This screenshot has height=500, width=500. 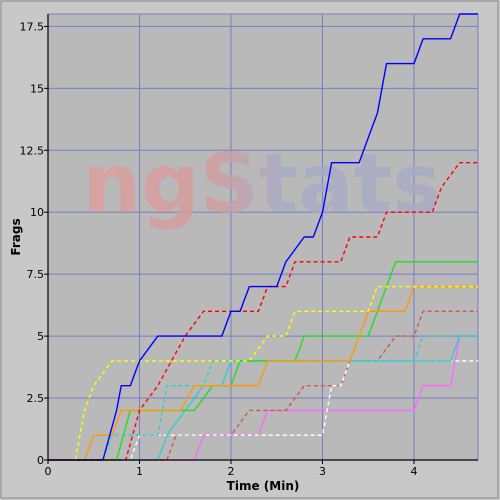 What do you see at coordinates (36, 274) in the screenshot?
I see `y-tick-label: 7.5` at bounding box center [36, 274].